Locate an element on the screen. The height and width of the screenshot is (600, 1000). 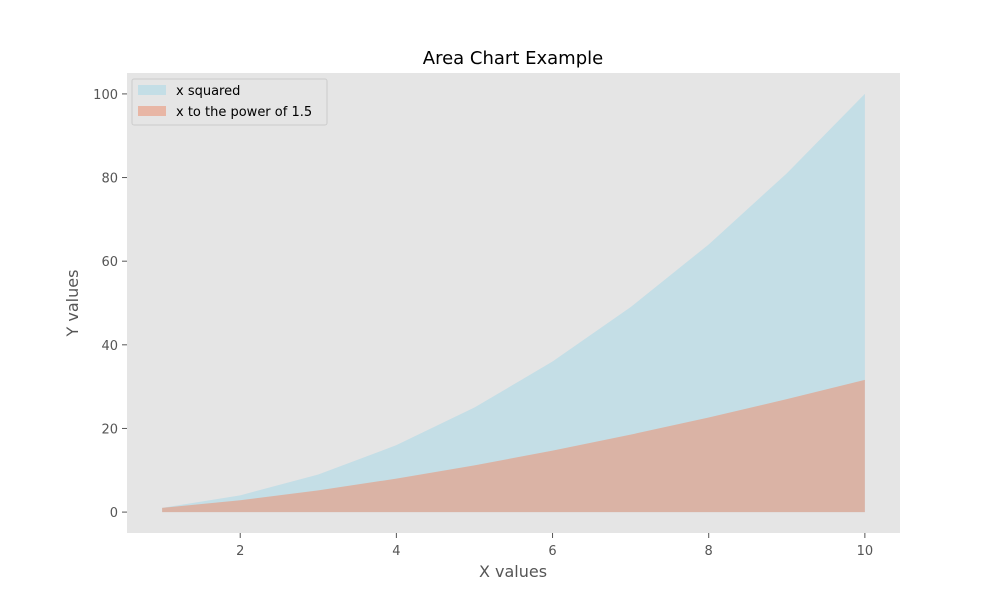
legend-label-x-power-1-5: x to the power of 1.5 is located at coordinates (244, 112).